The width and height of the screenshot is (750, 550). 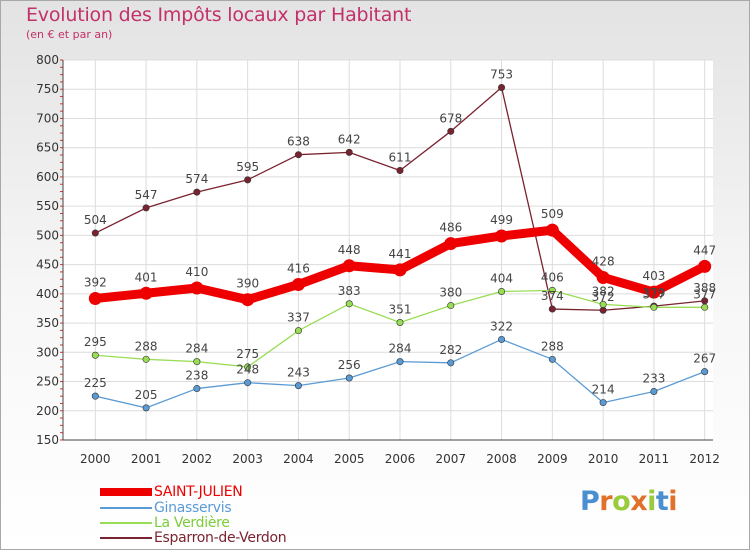 I want to click on data-label-la-verdi-re: 337, so click(x=298, y=318).